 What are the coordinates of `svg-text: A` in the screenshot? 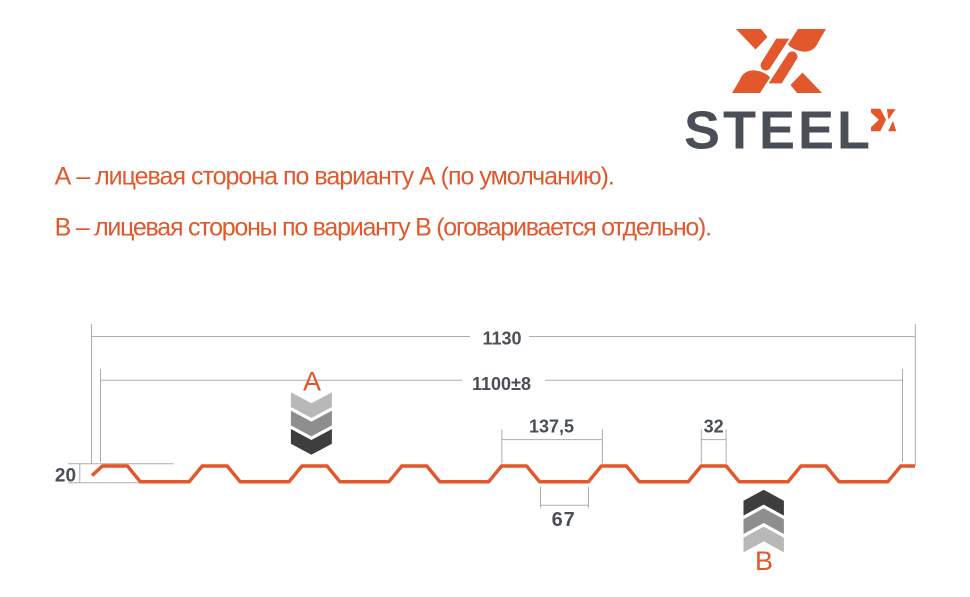 It's located at (312, 382).